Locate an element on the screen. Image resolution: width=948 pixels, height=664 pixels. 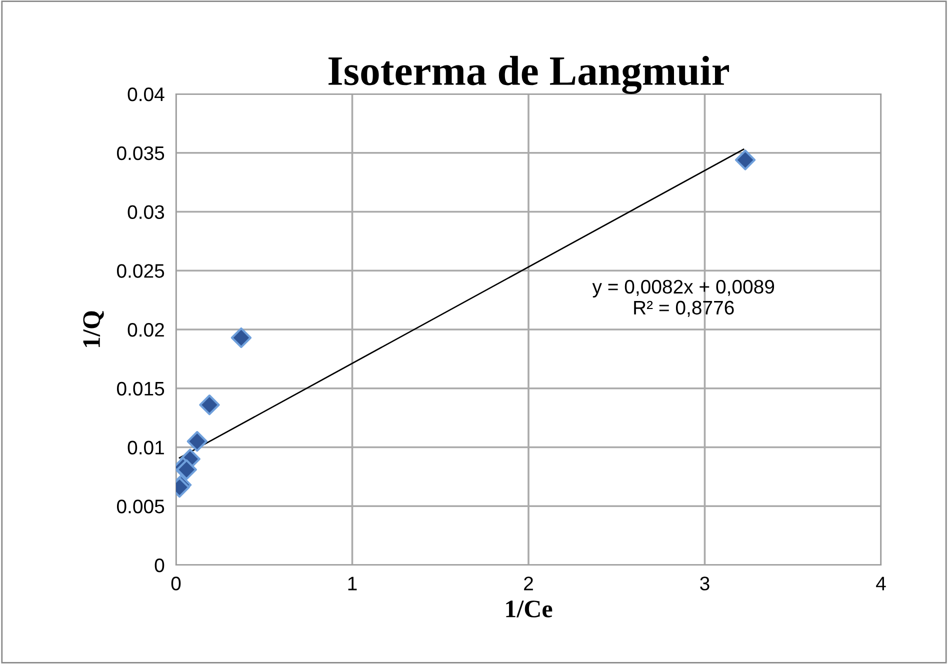
y-axis-title: 1/Q is located at coordinates (93, 329).